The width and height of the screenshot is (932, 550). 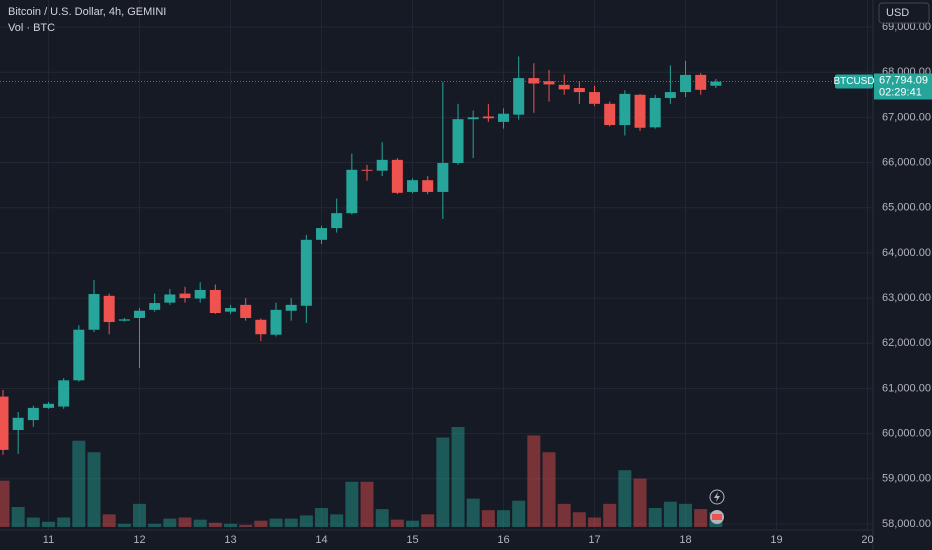 I want to click on volume-layer, so click(x=361, y=477).